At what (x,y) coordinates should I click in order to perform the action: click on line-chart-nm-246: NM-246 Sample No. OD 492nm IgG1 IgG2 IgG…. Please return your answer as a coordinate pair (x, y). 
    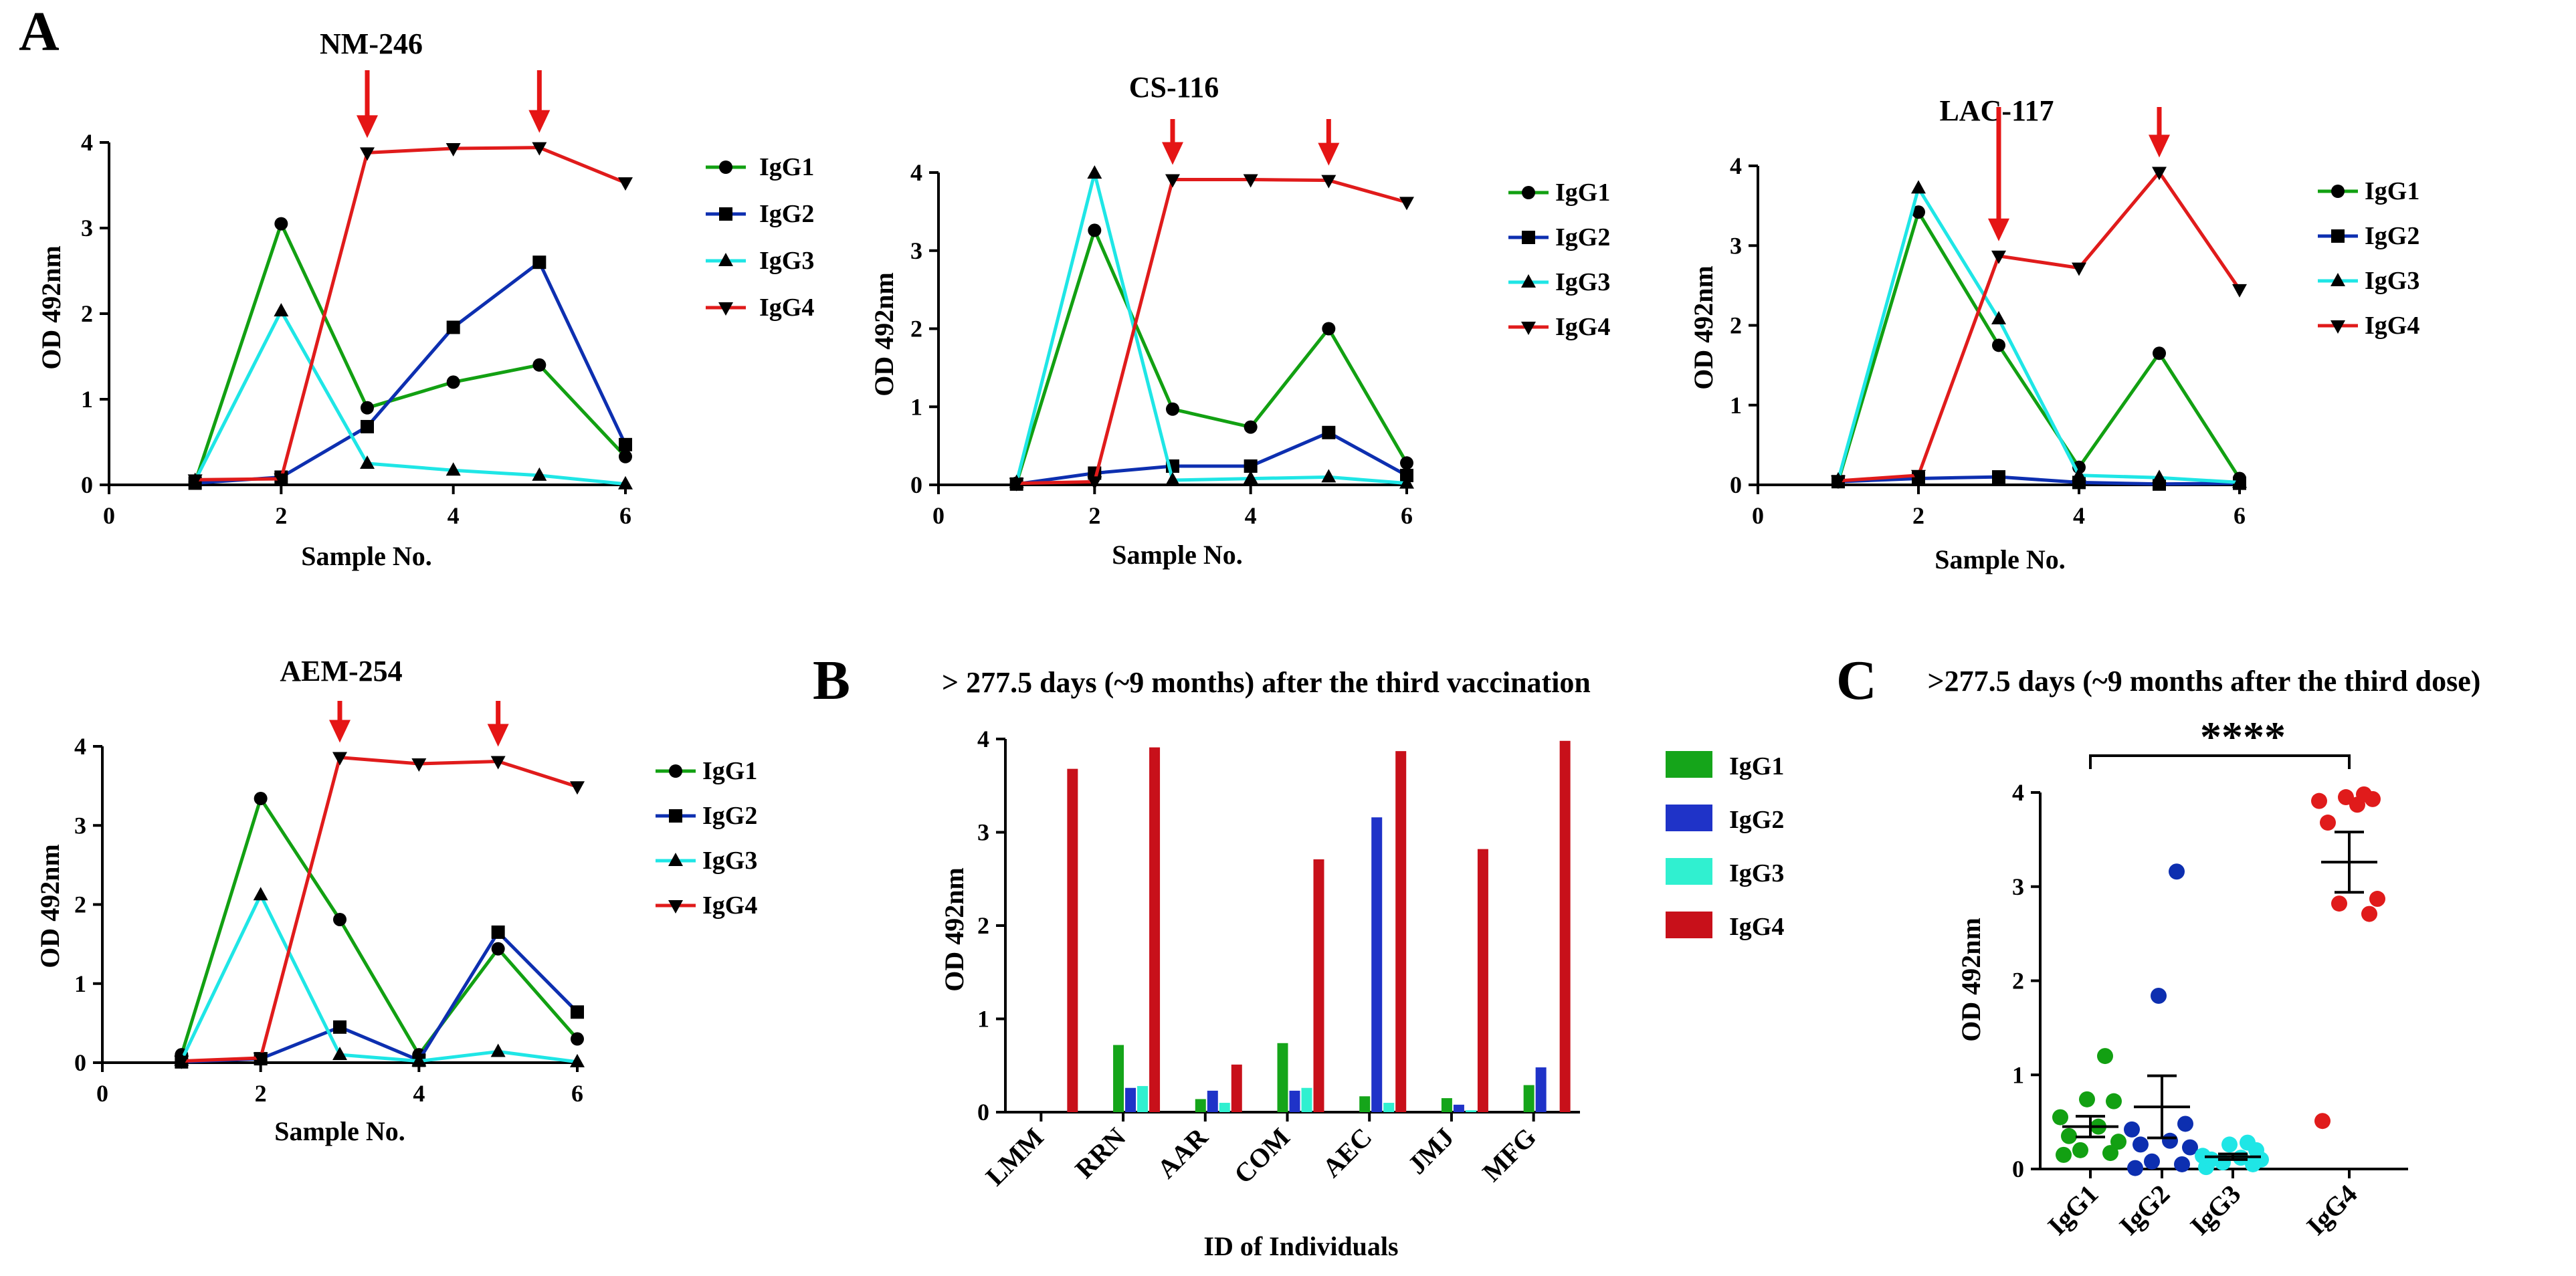
    Looking at the image, I should click on (425, 299).